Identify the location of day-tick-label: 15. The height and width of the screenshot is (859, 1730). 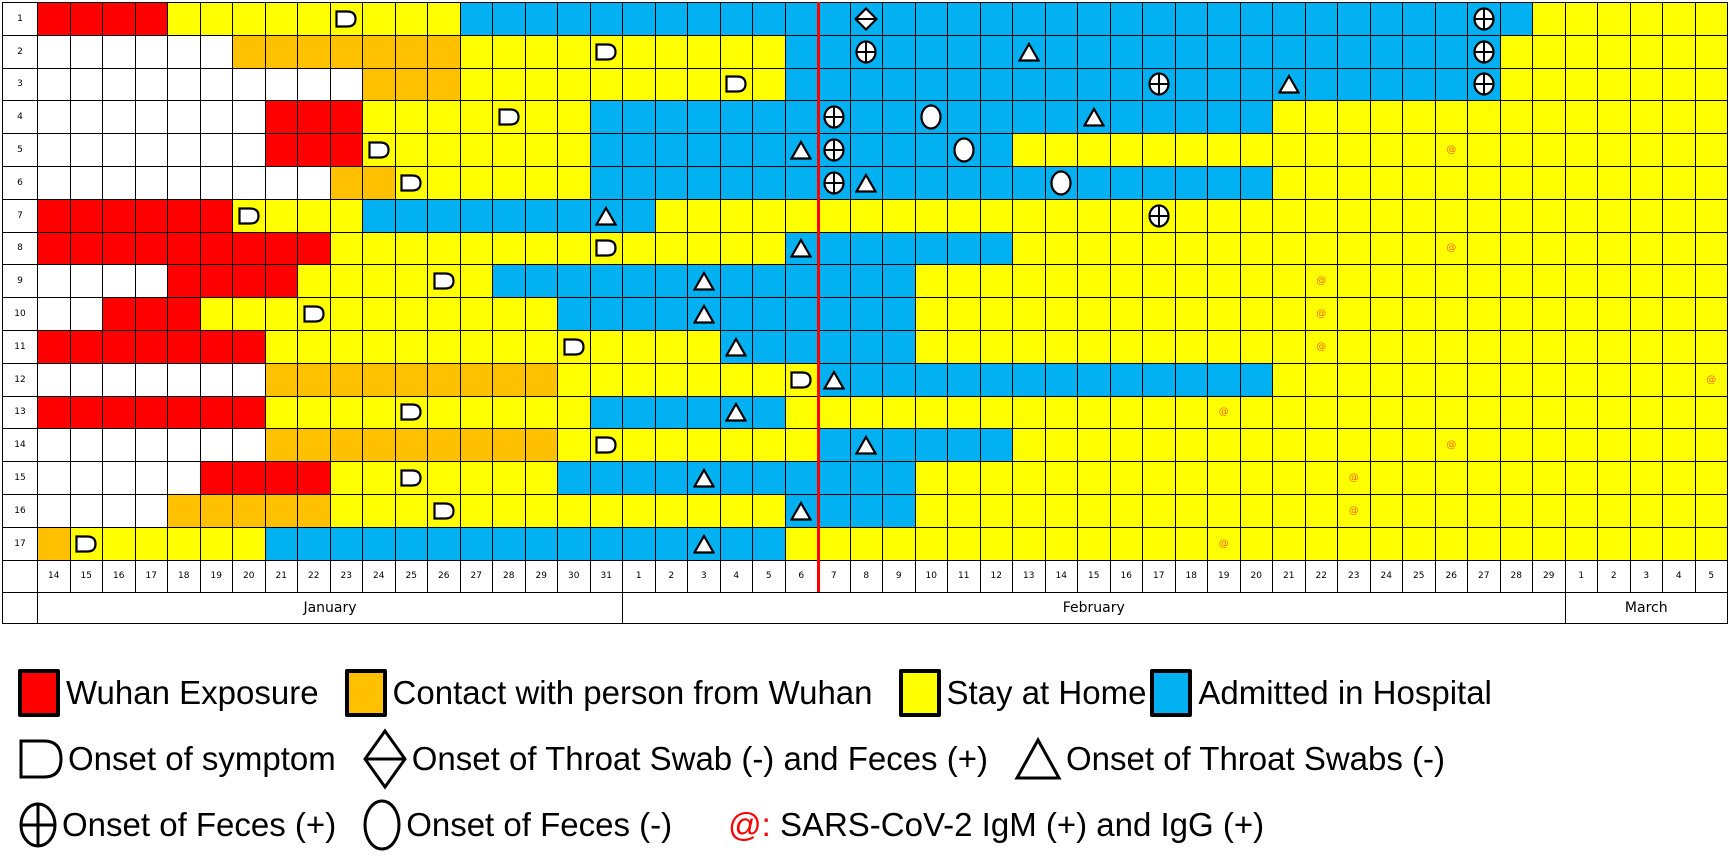
(86, 576).